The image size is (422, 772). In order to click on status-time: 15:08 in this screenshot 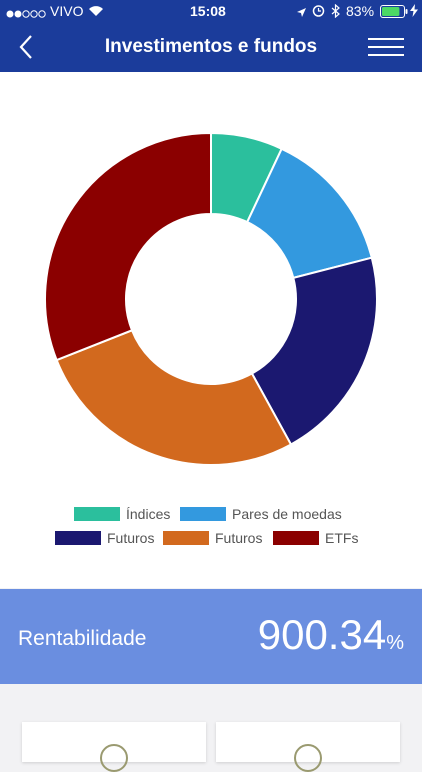, I will do `click(208, 11)`.